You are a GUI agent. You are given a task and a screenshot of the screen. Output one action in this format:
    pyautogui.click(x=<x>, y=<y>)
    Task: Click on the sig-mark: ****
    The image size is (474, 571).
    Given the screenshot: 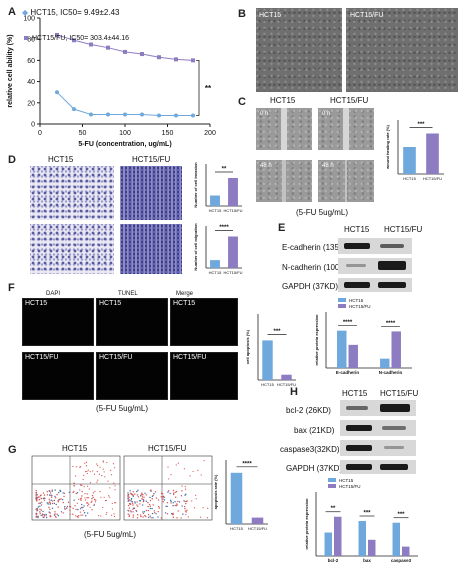 What is the action you would take?
    pyautogui.click(x=224, y=228)
    